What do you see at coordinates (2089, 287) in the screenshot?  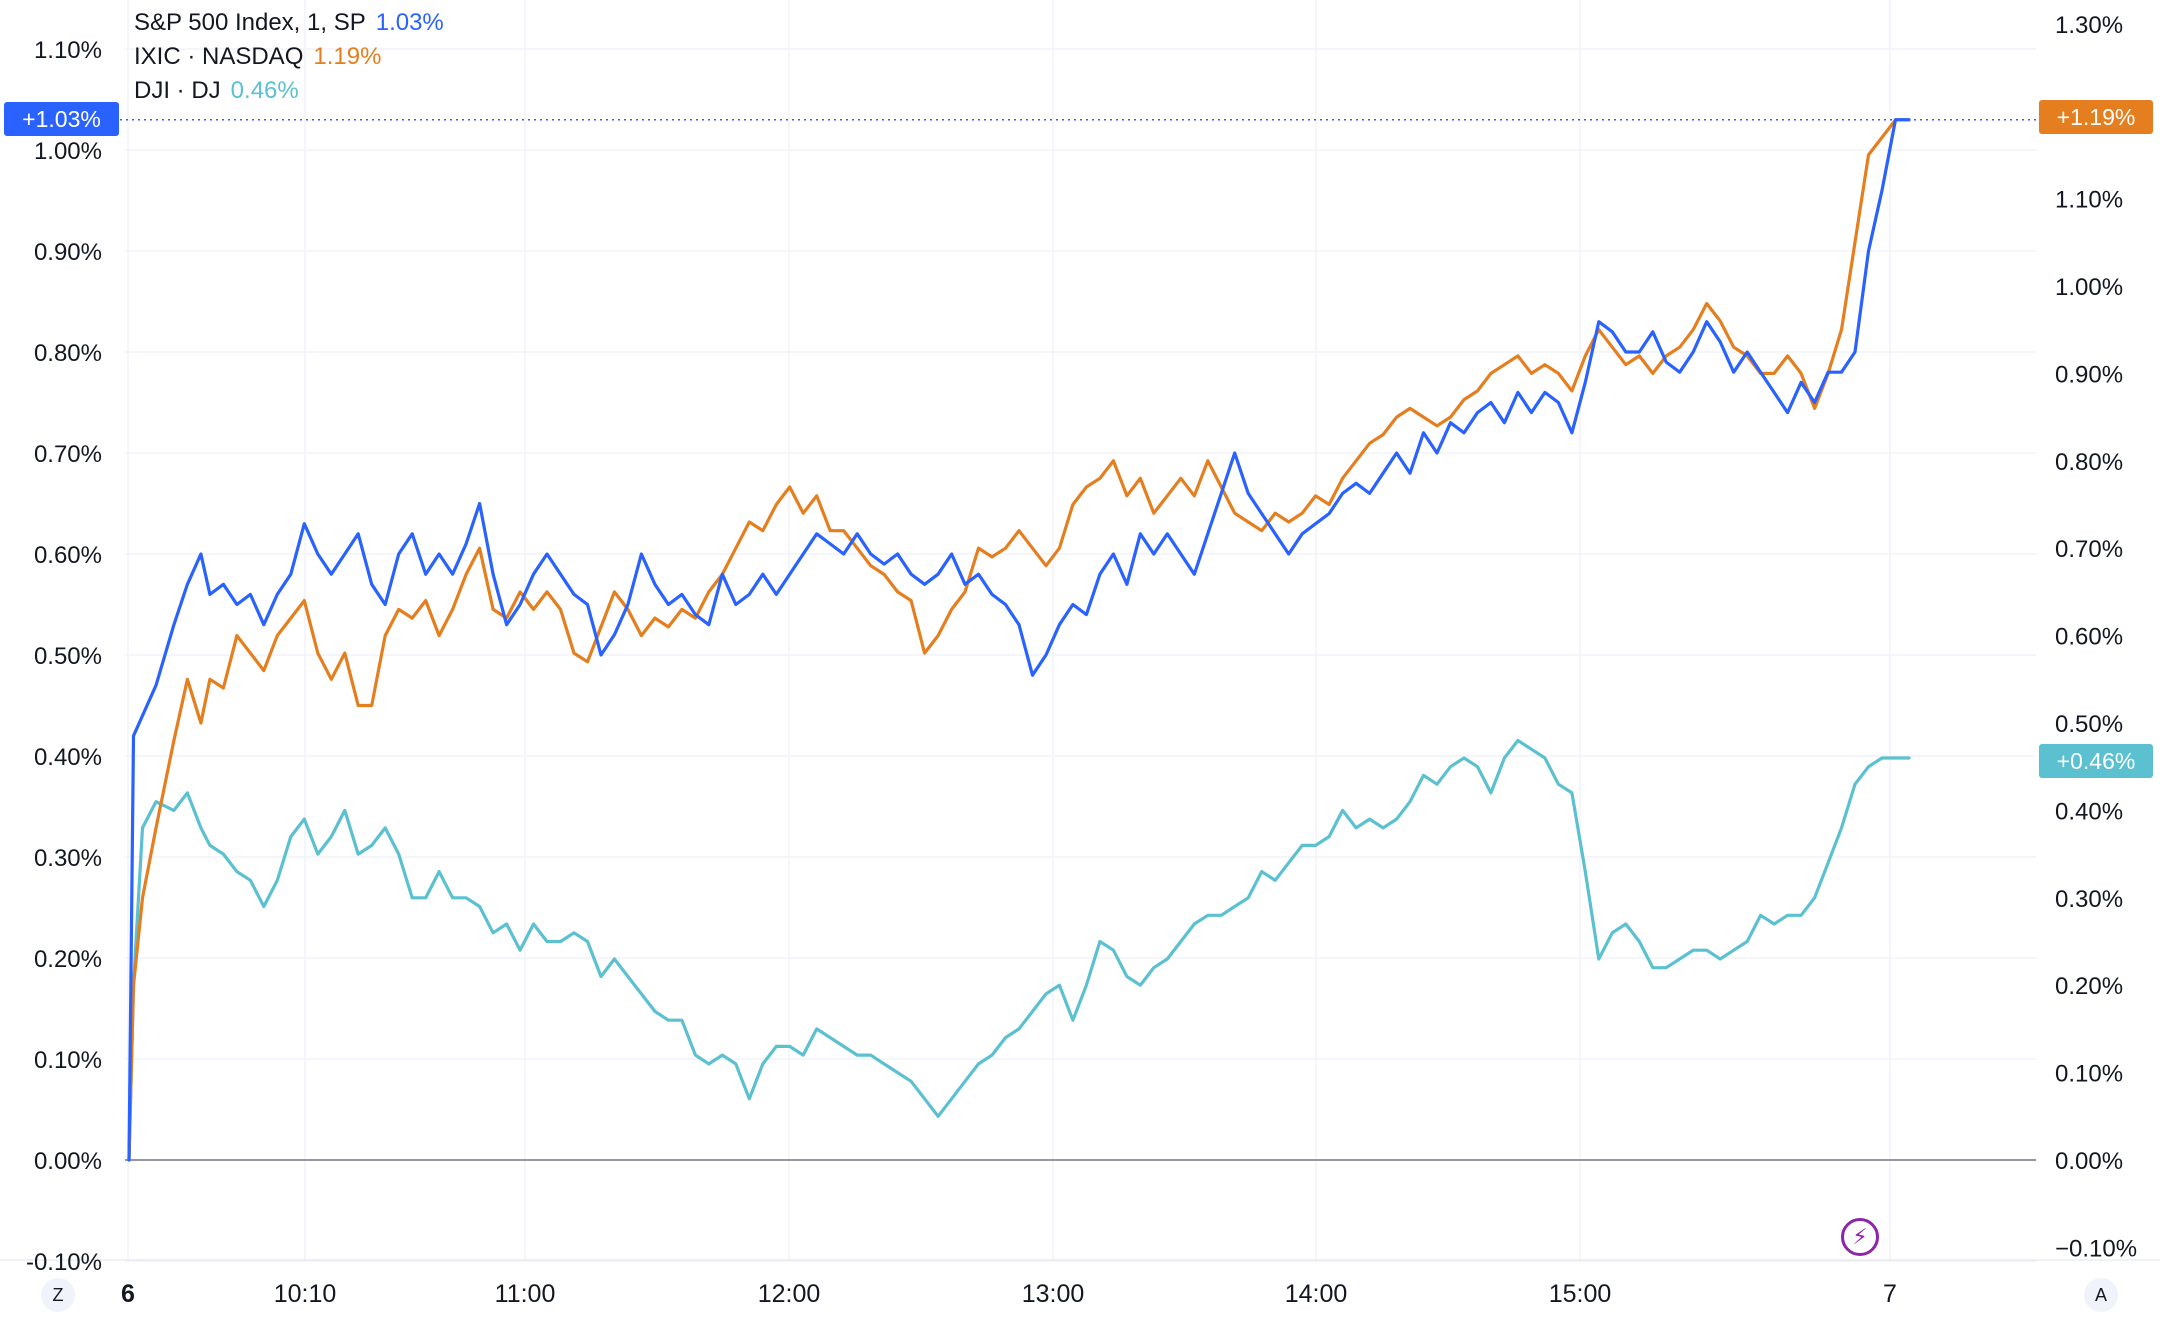 I see `right-axis-tick: 1.00%` at bounding box center [2089, 287].